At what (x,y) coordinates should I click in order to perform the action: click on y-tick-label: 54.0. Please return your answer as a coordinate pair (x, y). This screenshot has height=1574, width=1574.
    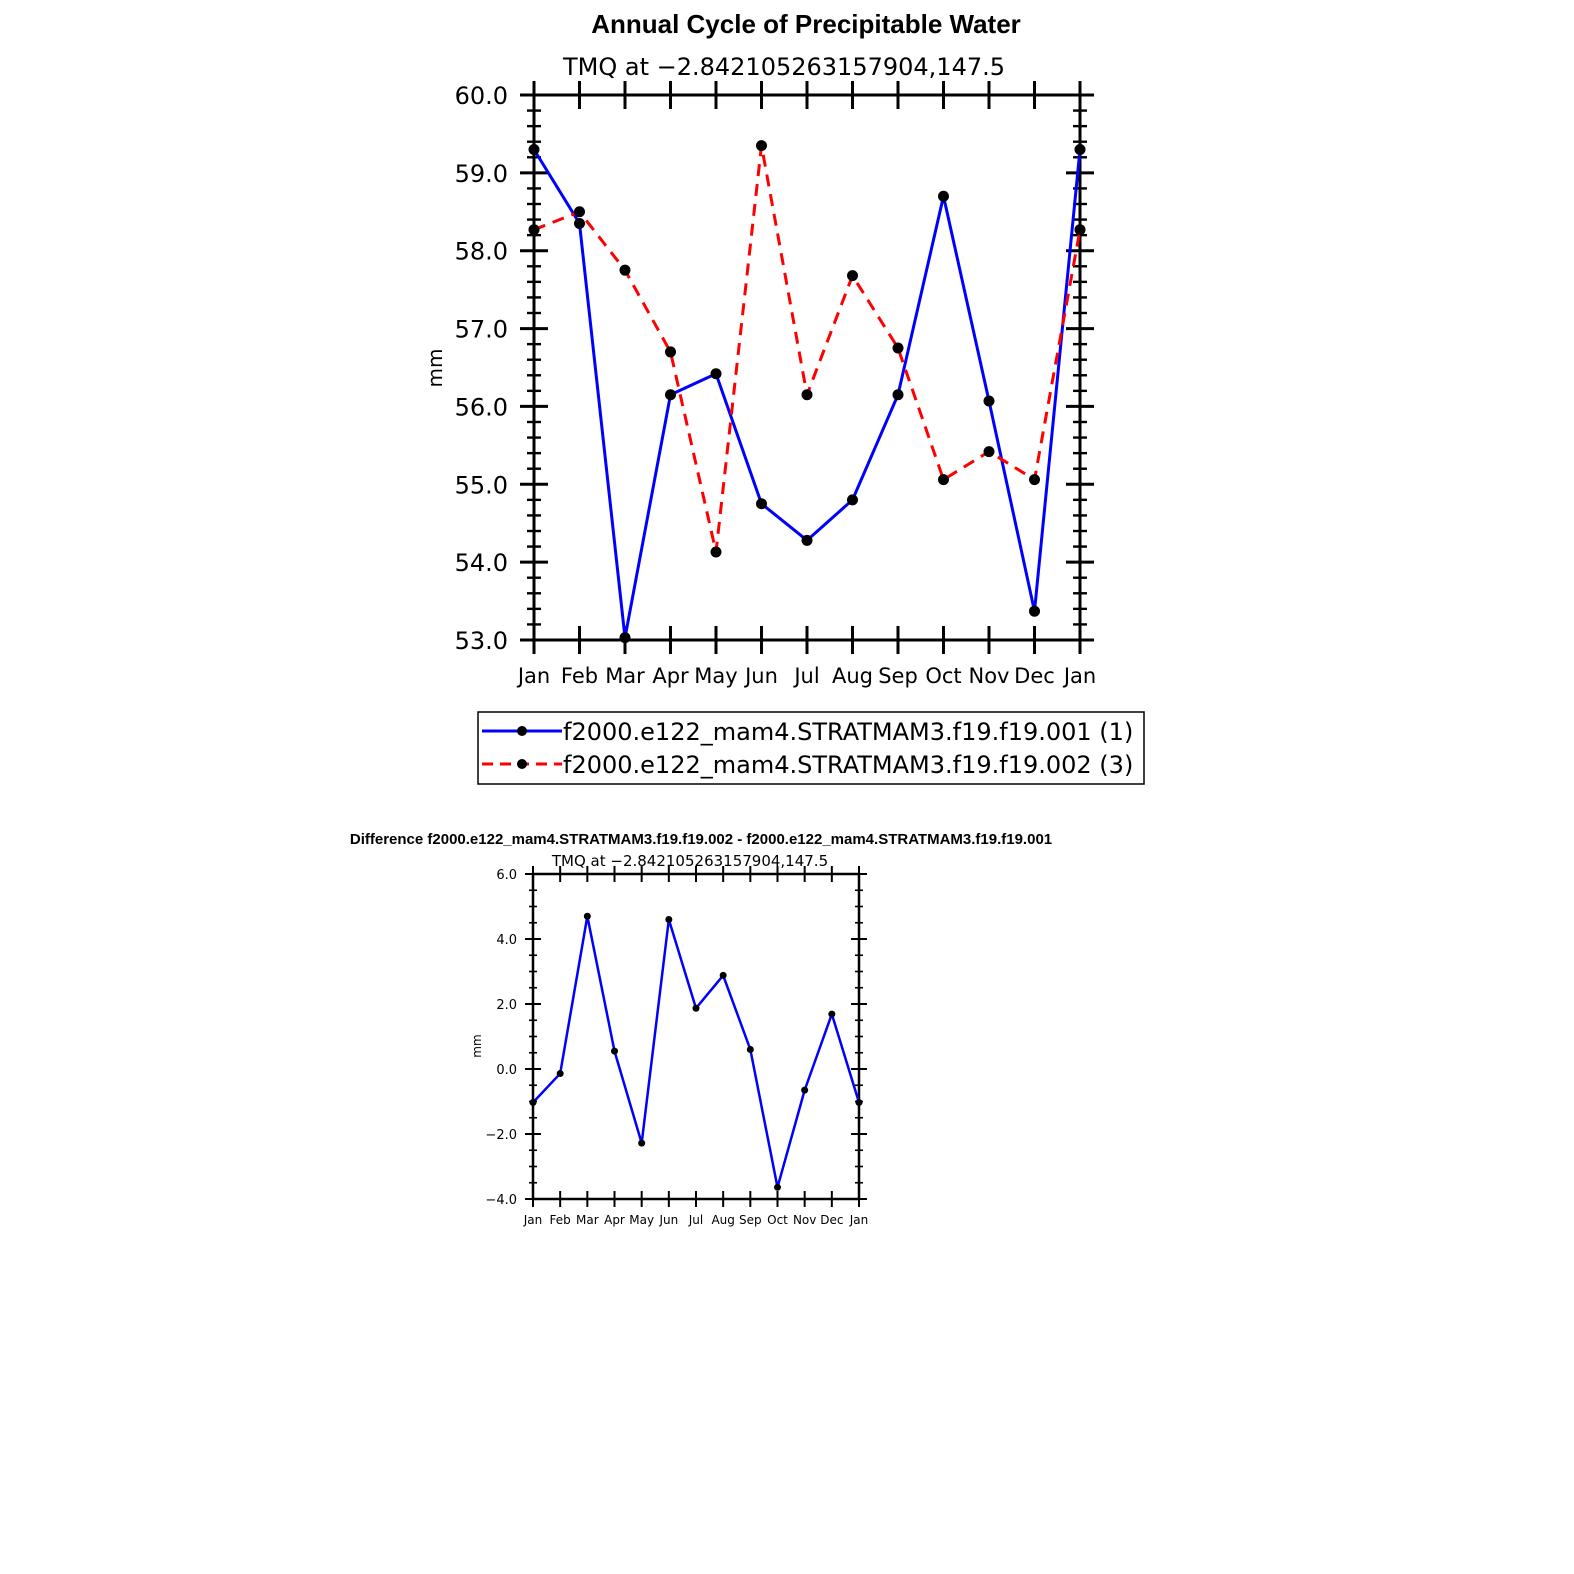
    Looking at the image, I should click on (481, 563).